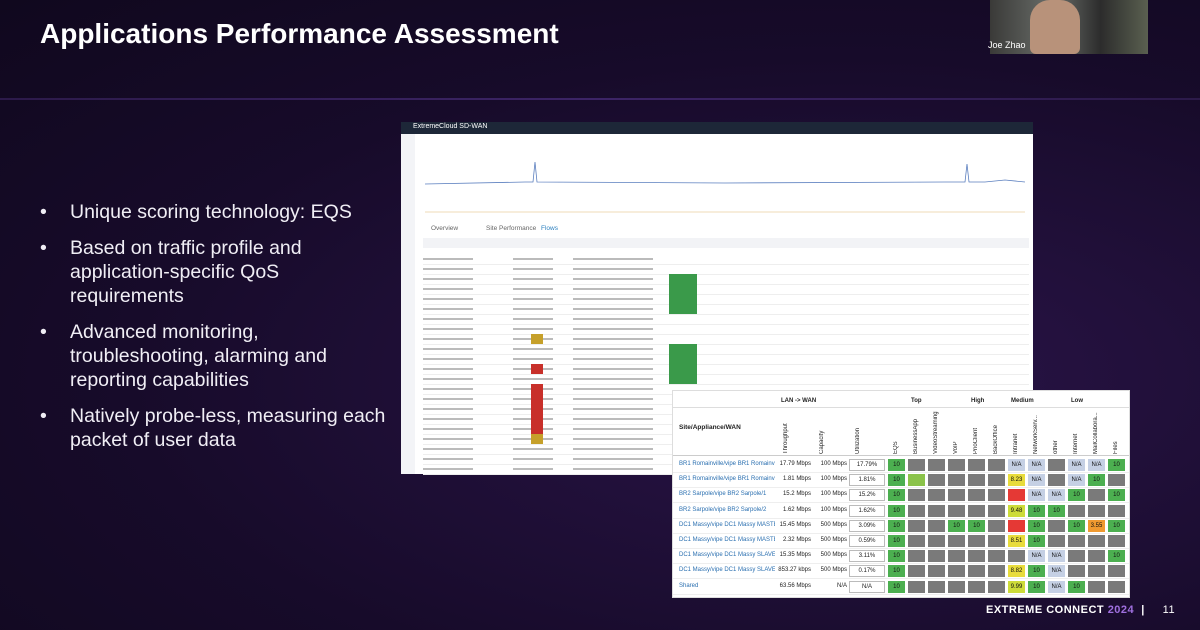 The height and width of the screenshot is (630, 1200). I want to click on column-header: EQS, so click(896, 447).